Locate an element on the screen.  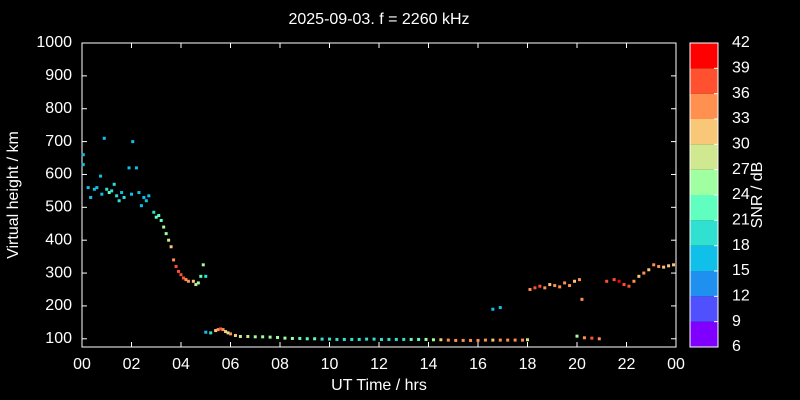
colorbar-tick-label: 36 is located at coordinates (741, 93).